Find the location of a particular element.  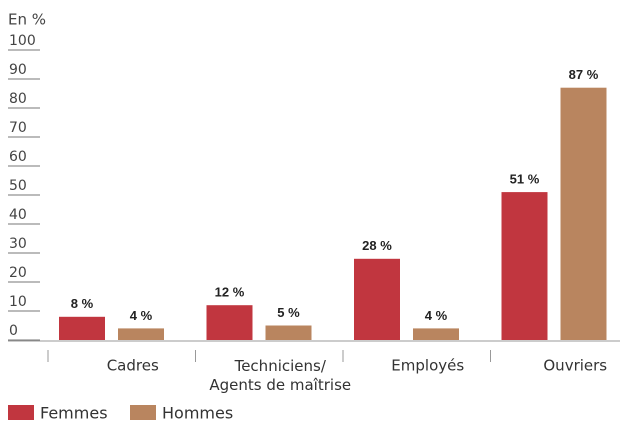

value-label: 12 % is located at coordinates (230, 292).